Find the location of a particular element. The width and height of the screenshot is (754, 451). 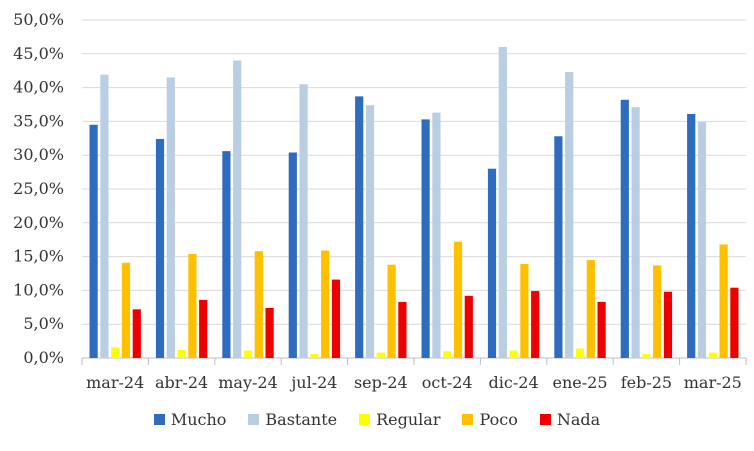

legend-item-regular: Regular is located at coordinates (399, 419).